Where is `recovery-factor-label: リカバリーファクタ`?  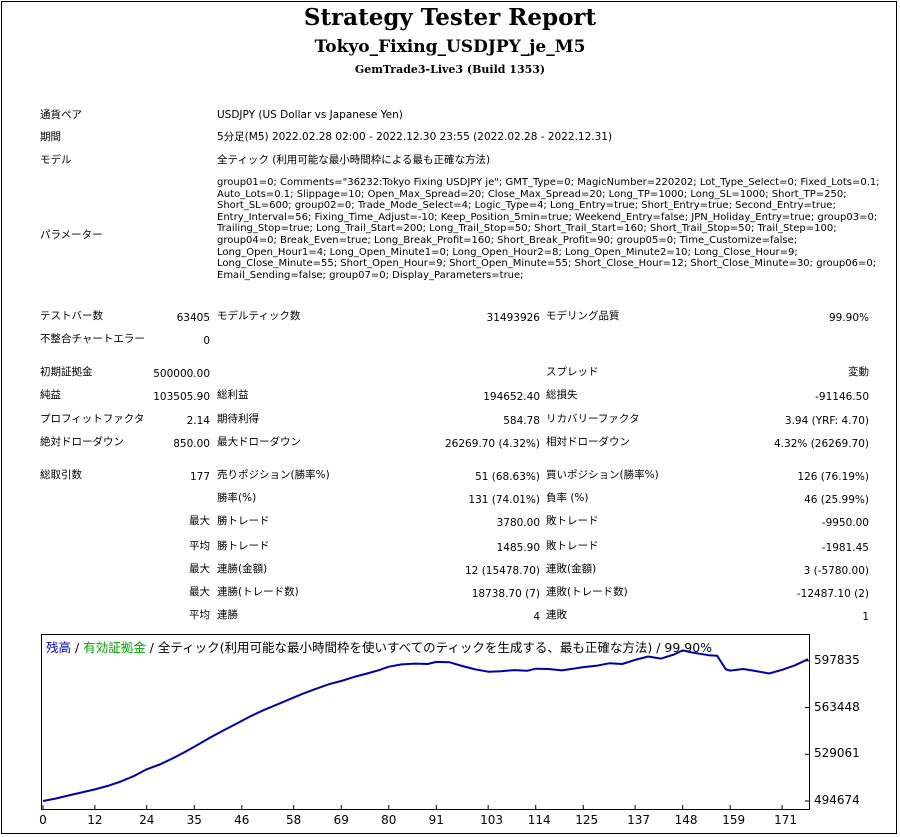
recovery-factor-label: リカバリーファクタ is located at coordinates (593, 419).